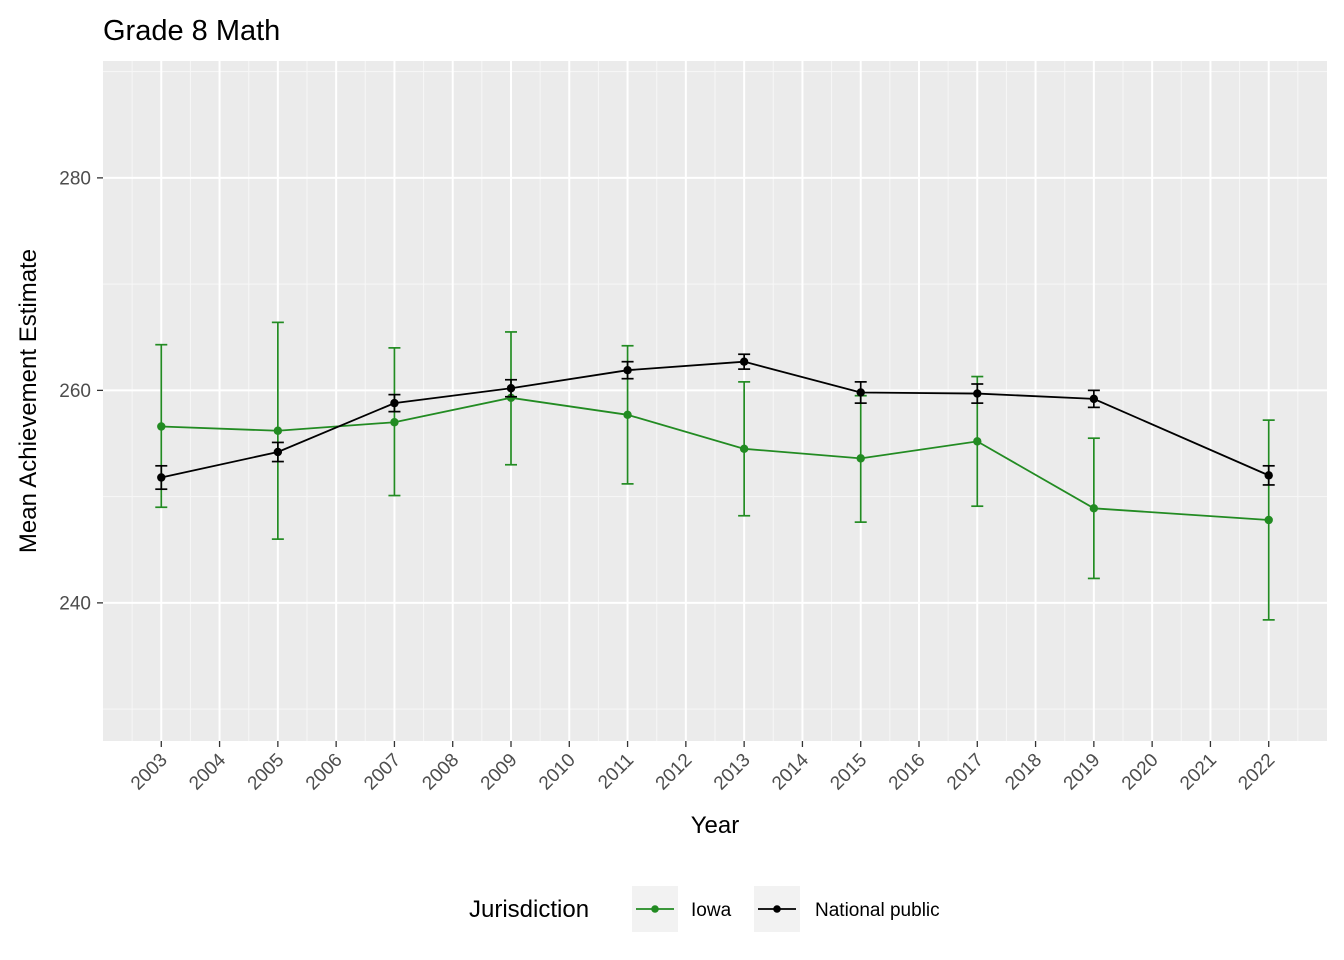 This screenshot has height=960, width=1344. I want to click on x-axis-title: Year, so click(715, 825).